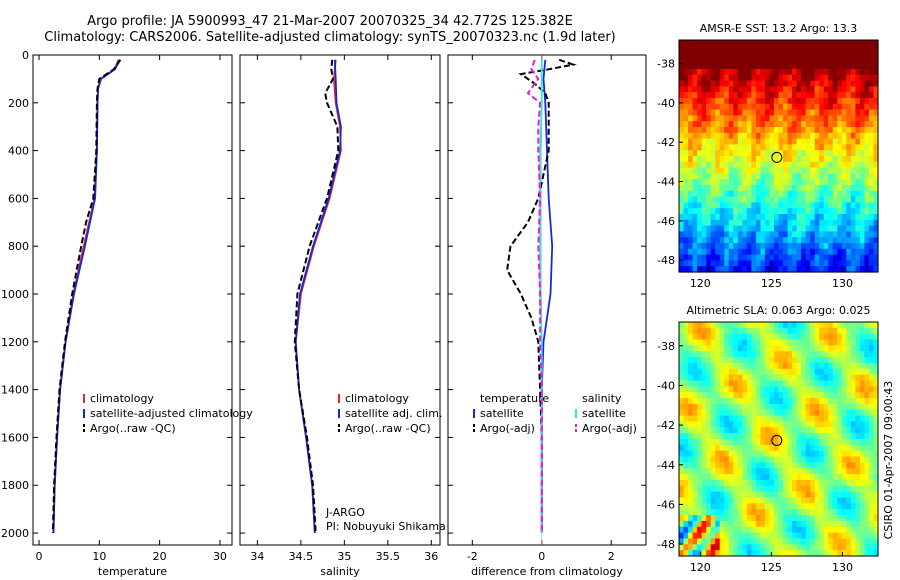 Image resolution: width=900 pixels, height=580 pixels. Describe the element at coordinates (18, 198) in the screenshot. I see `depth-tick-label: 600` at that location.